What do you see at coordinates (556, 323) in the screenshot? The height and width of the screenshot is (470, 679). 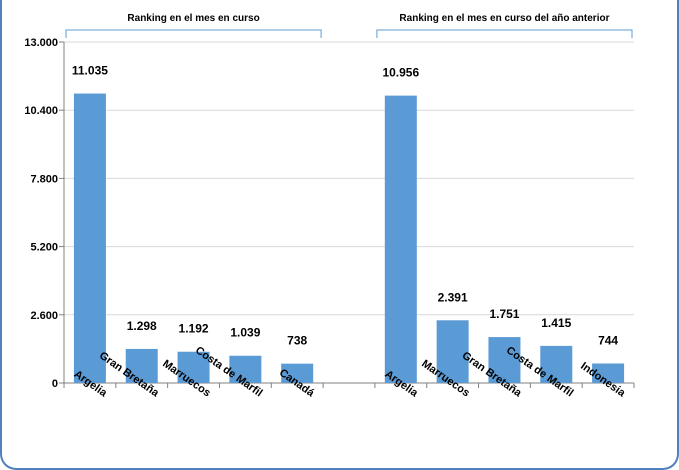 I see `data-label: 1.415` at bounding box center [556, 323].